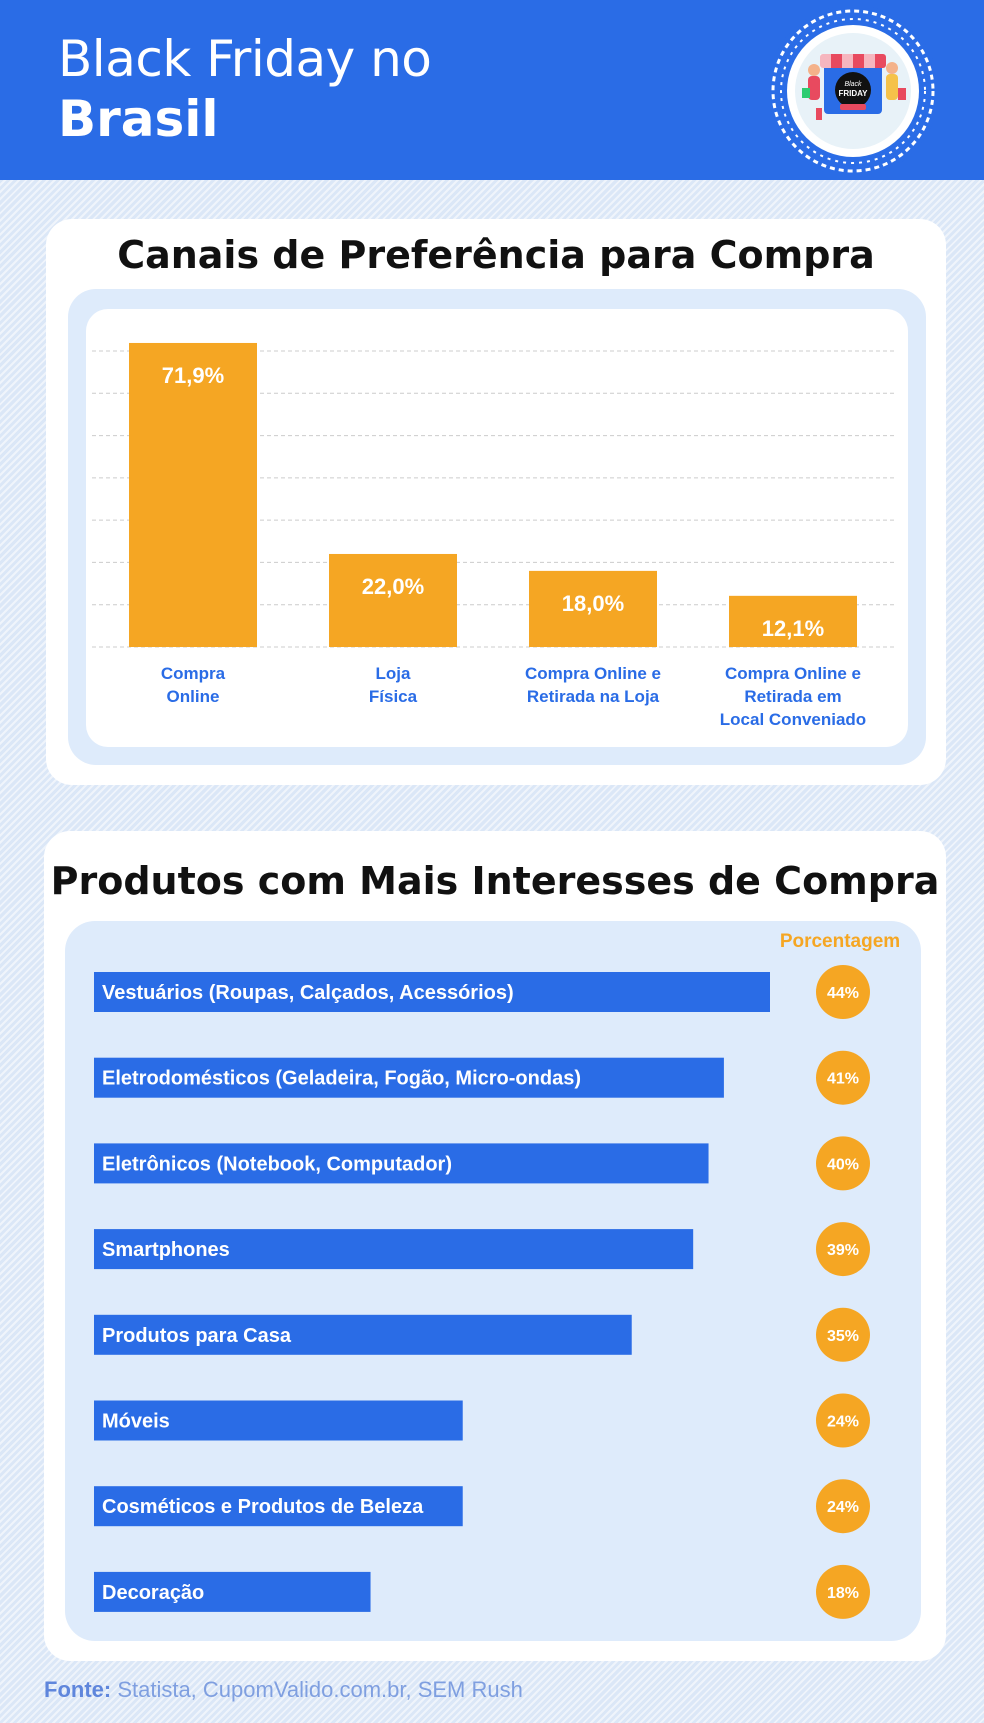 This screenshot has height=1723, width=984. What do you see at coordinates (245, 59) in the screenshot?
I see `page-title-line-1: Black Friday no` at bounding box center [245, 59].